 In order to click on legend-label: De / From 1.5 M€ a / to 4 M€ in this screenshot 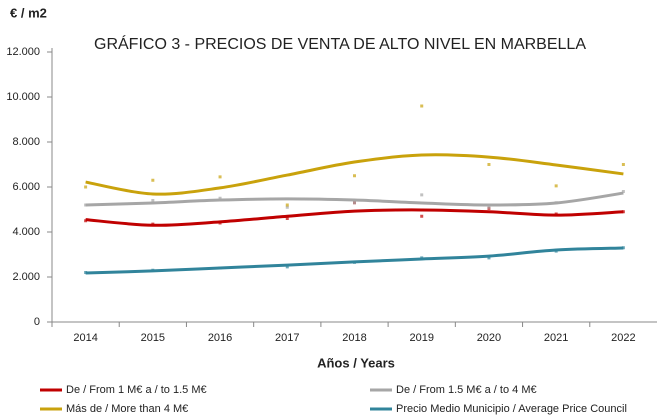, I will do `click(466, 390)`.